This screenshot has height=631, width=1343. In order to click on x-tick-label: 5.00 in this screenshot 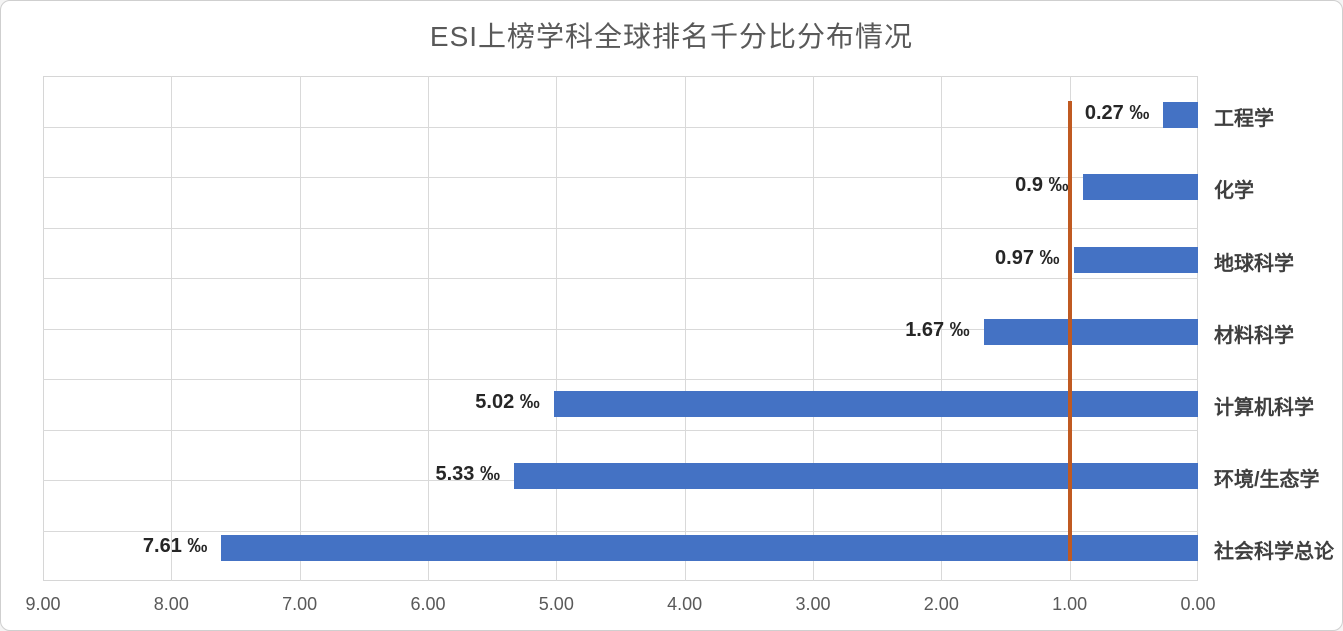, I will do `click(556, 604)`.